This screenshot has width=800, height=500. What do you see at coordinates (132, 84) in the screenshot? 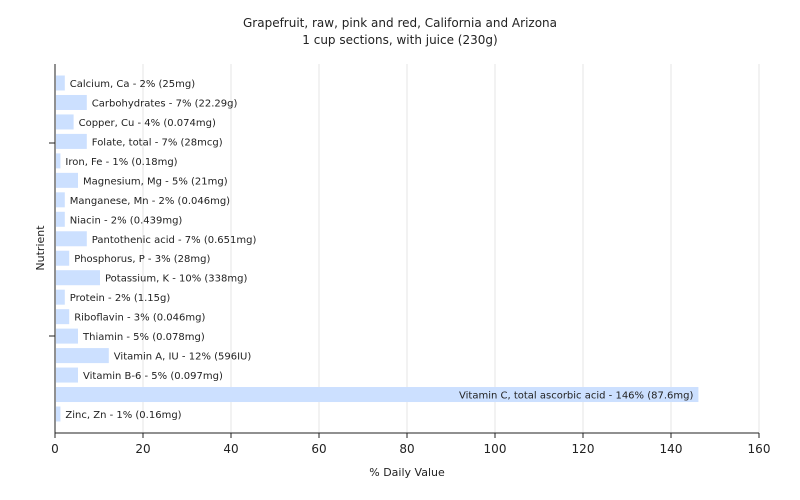
I see `bar-label: Calcium, Ca - 2% (25mg)` at bounding box center [132, 84].